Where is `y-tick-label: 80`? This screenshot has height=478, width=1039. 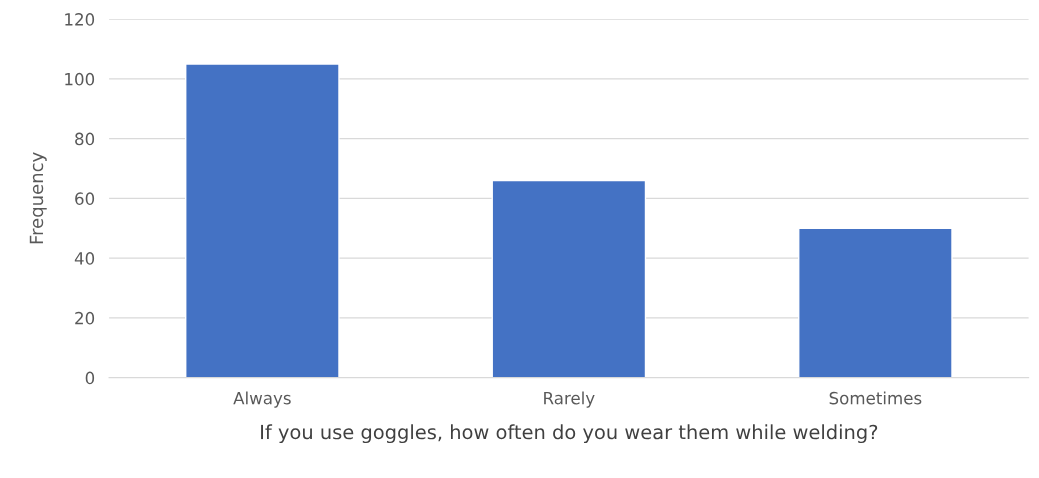
y-tick-label: 80 is located at coordinates (85, 139).